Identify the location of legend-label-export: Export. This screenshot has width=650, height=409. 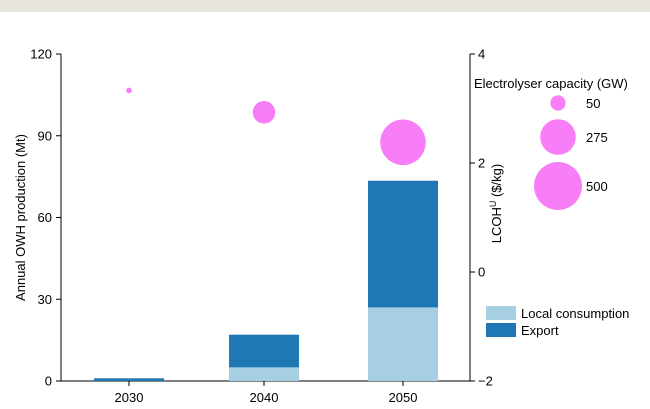
(540, 330).